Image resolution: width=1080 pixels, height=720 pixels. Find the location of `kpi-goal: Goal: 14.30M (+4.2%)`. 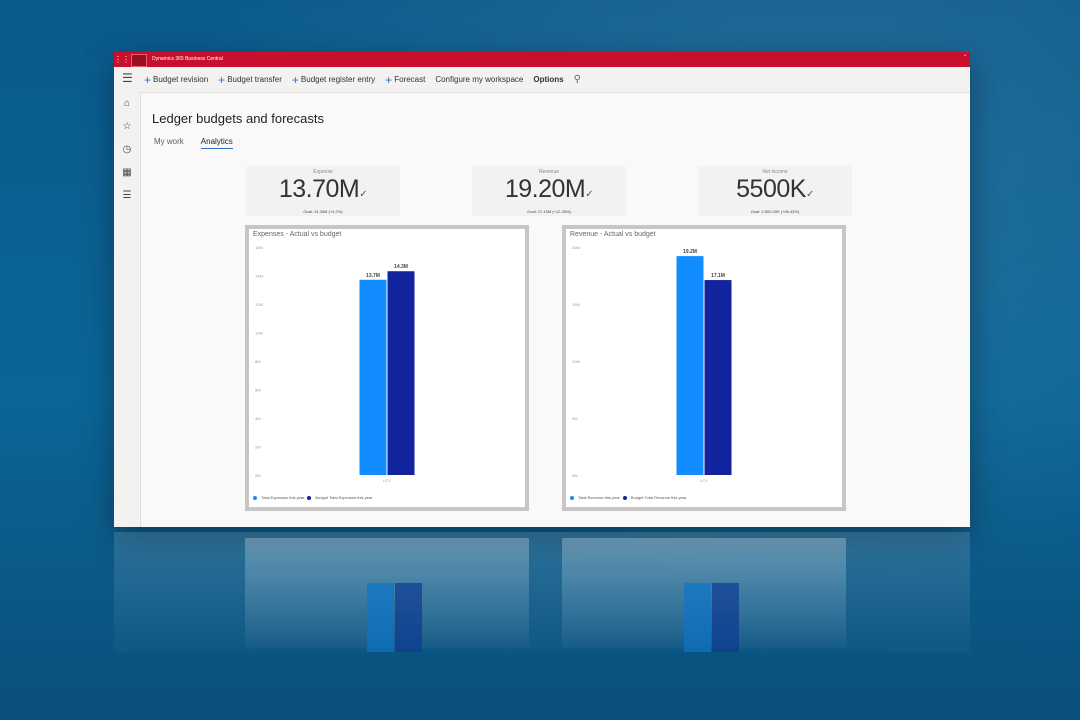

kpi-goal: Goal: 14.30M (+4.2%) is located at coordinates (323, 211).